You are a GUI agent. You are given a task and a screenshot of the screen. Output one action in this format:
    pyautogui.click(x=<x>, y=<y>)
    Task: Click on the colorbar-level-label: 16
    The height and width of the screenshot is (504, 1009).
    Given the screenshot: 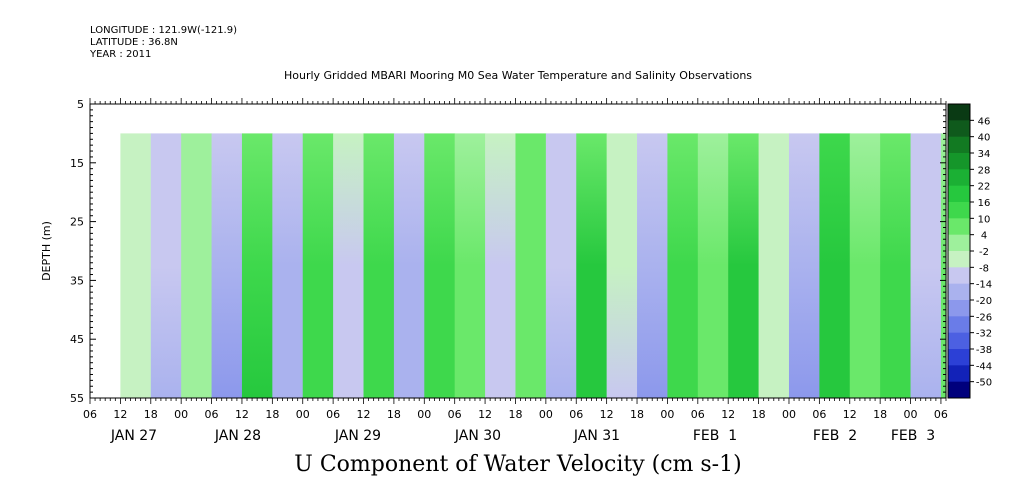 What is the action you would take?
    pyautogui.click(x=984, y=203)
    